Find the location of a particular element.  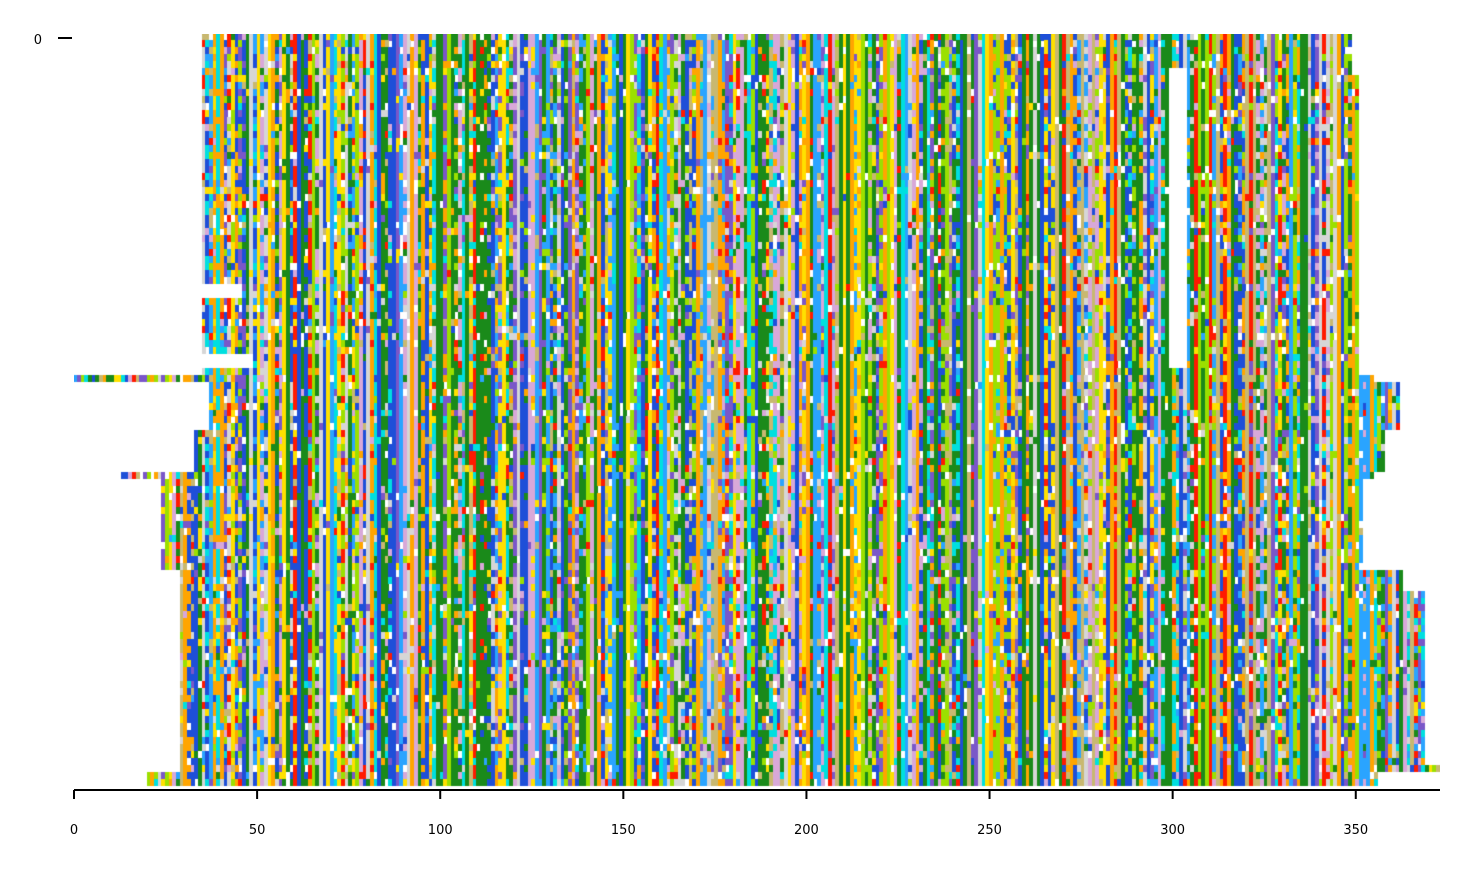

y-tick-label: 0 is located at coordinates (38, 40).